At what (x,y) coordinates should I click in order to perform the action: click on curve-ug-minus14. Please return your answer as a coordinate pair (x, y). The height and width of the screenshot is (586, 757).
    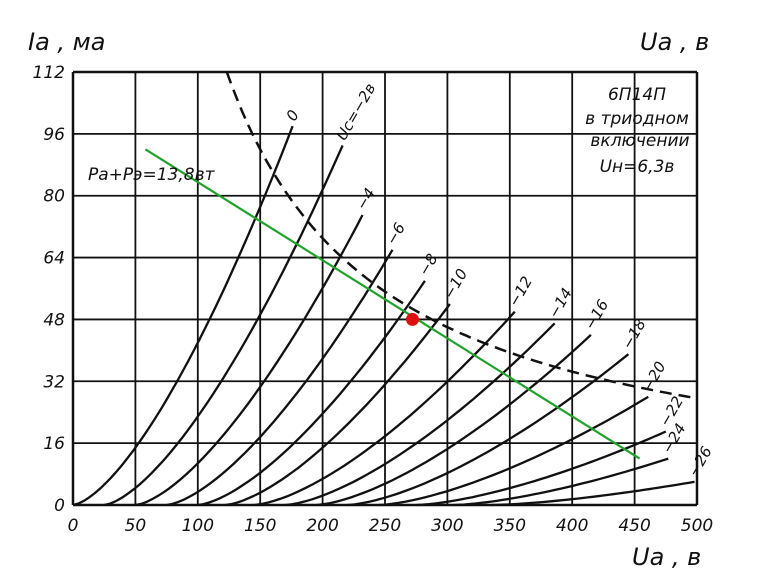
    Looking at the image, I should click on (420, 414).